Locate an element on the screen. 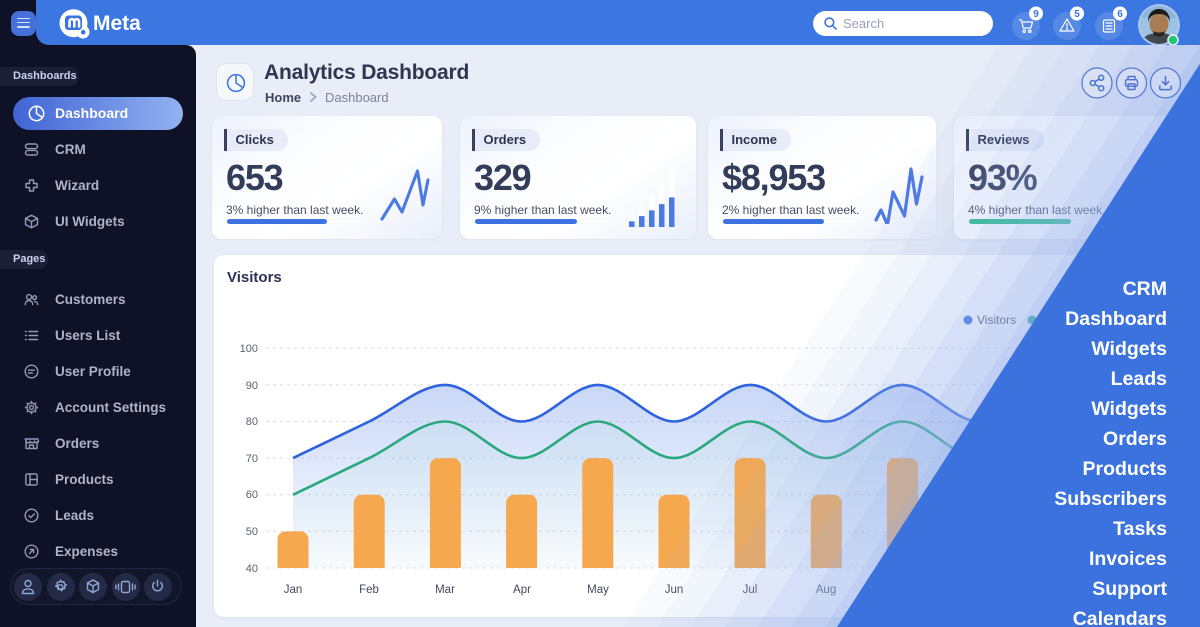  svg-text: 60 is located at coordinates (252, 495).